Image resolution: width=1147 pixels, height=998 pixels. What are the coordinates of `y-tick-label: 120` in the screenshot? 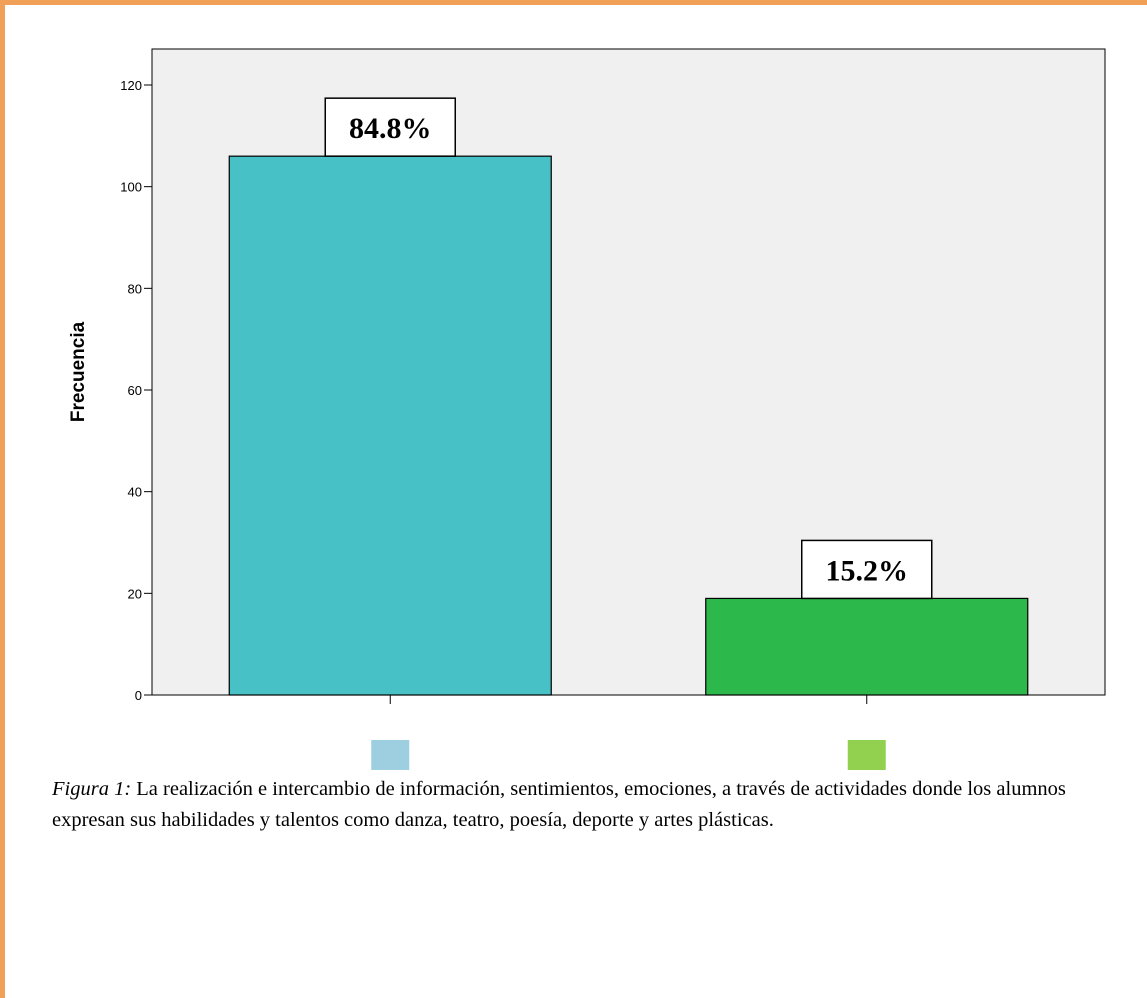 It's located at (131, 85).